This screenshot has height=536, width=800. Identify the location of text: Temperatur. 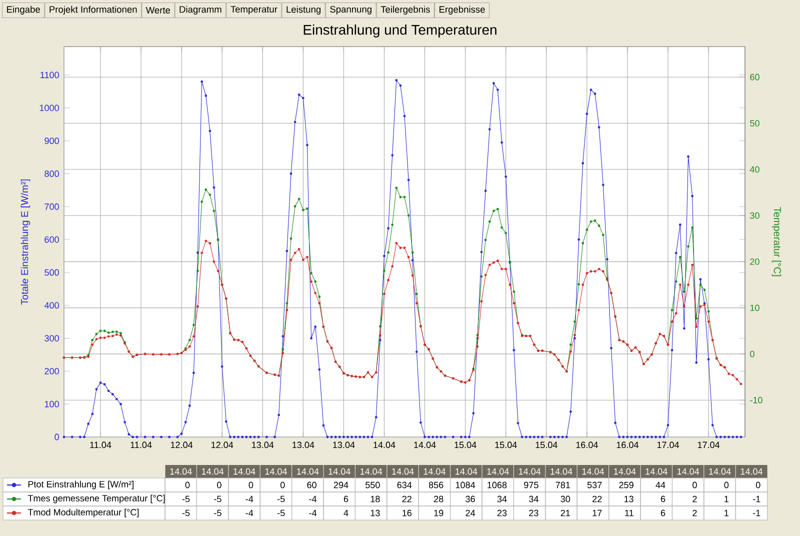
(254, 10).